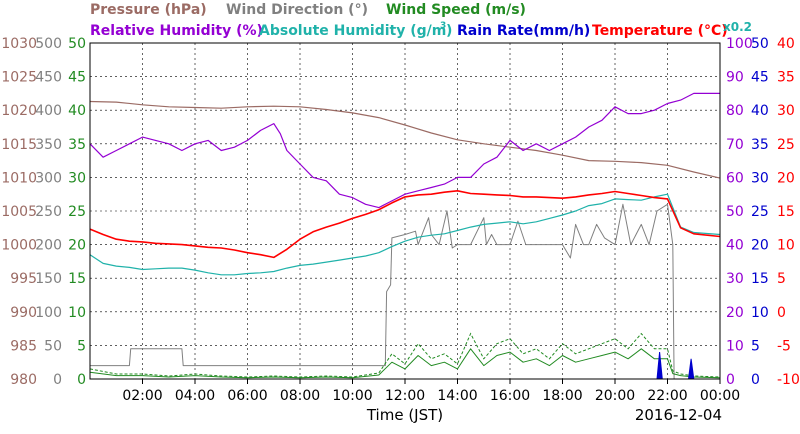  Describe the element at coordinates (48, 178) in the screenshot. I see `y-tick-wind-direction: 300` at that location.